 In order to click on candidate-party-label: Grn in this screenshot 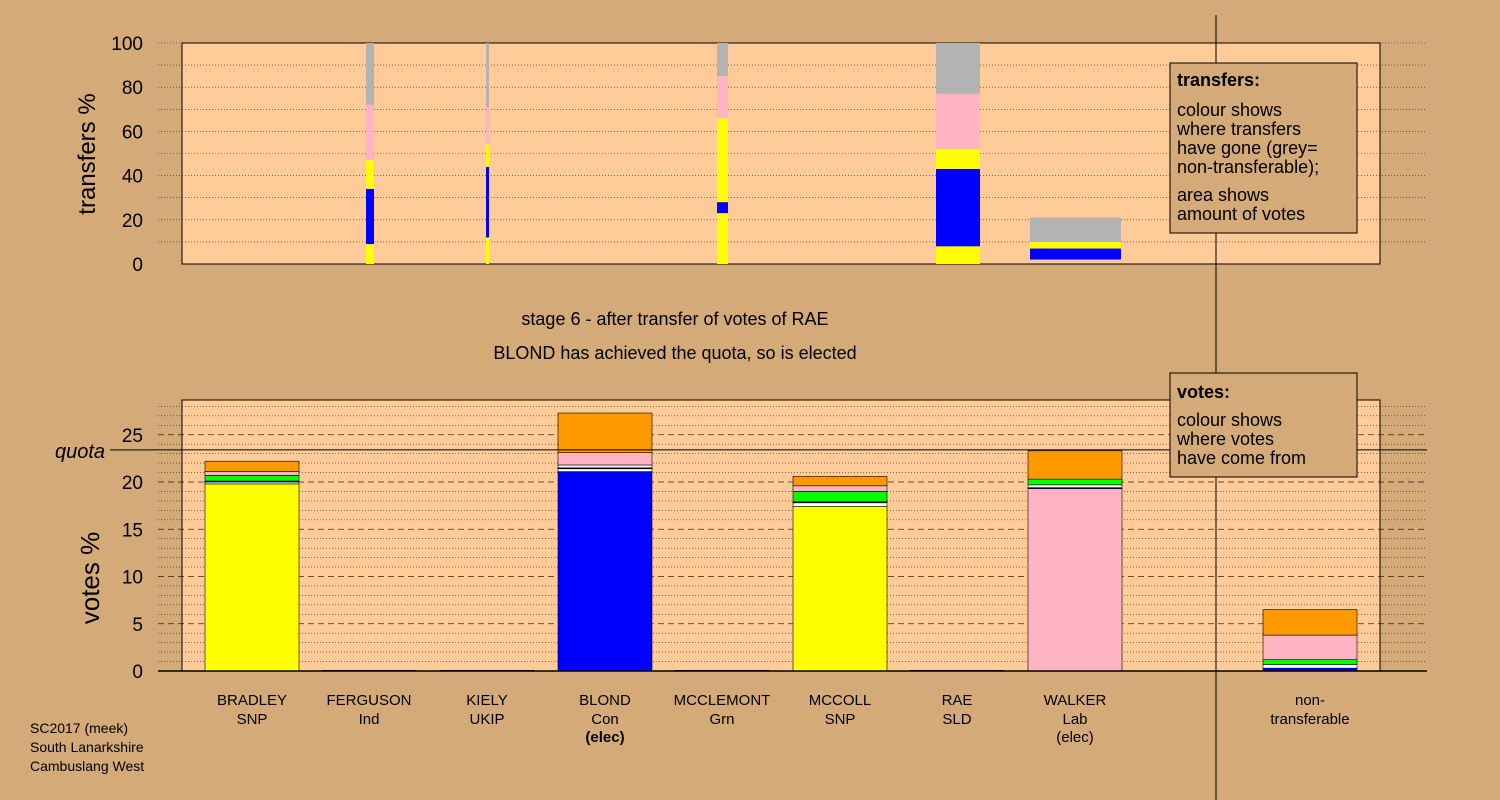, I will do `click(721, 719)`.